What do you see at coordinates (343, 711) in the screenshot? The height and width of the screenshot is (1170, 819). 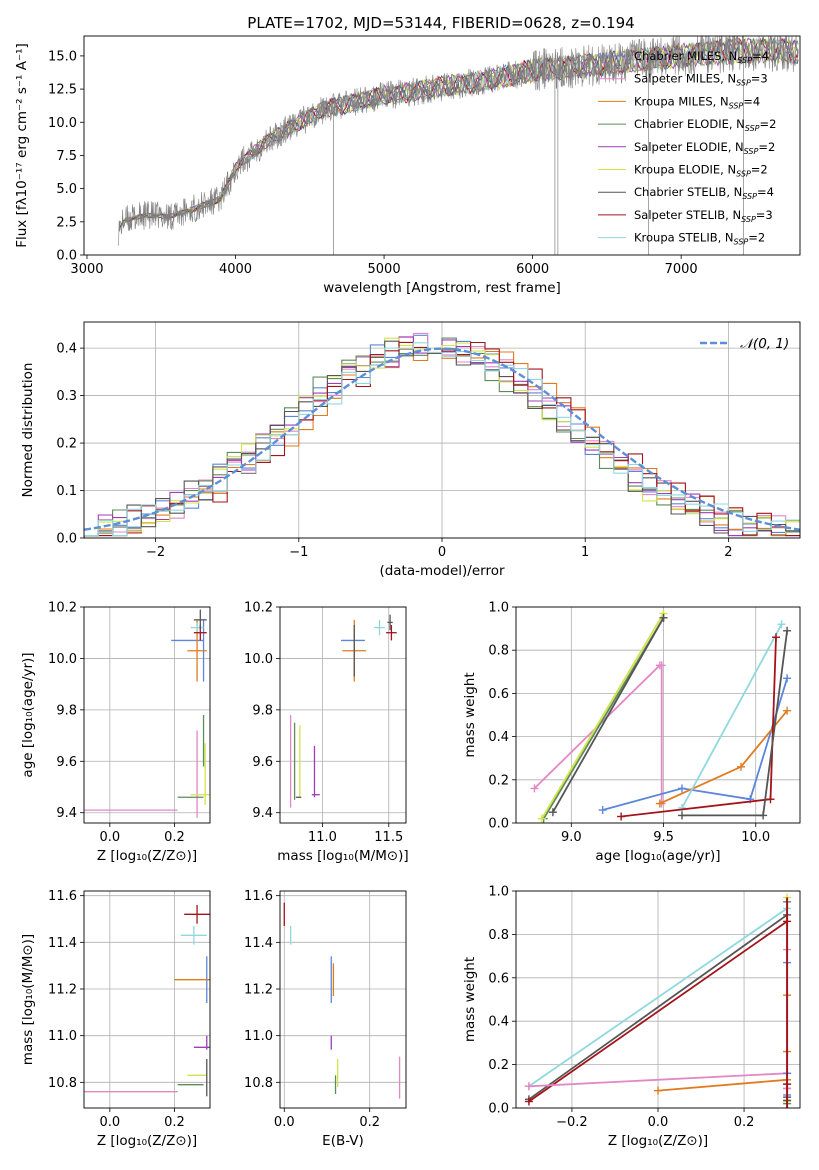 I see `age_vs_mass-plot-area` at bounding box center [343, 711].